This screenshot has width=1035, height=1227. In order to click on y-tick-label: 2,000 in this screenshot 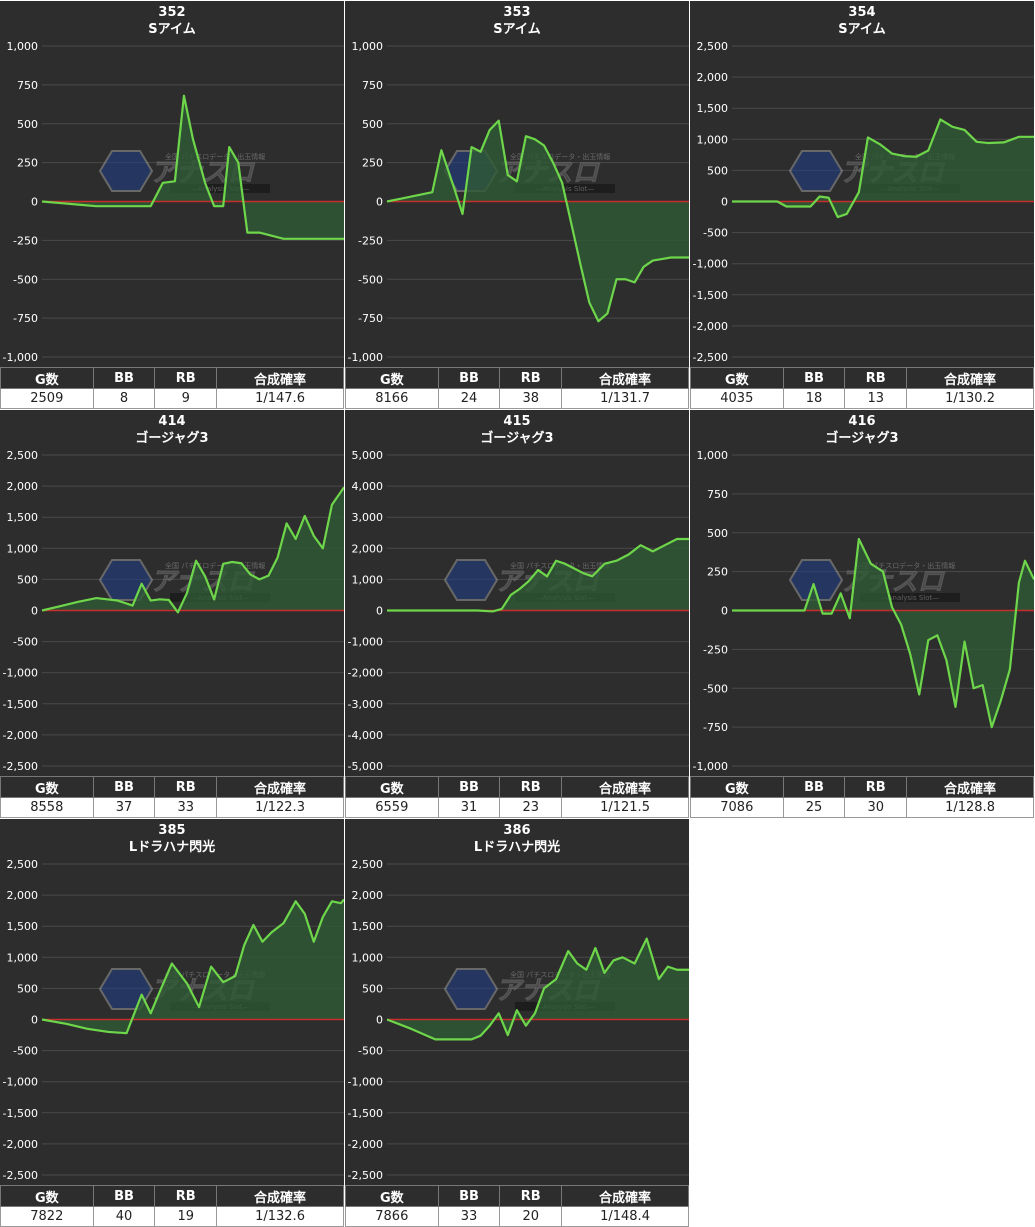, I will do `click(713, 77)`.